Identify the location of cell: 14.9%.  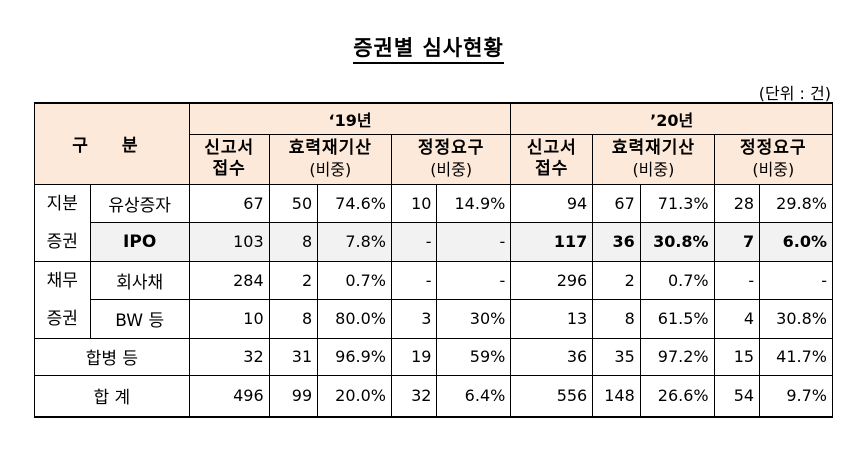
(474, 203).